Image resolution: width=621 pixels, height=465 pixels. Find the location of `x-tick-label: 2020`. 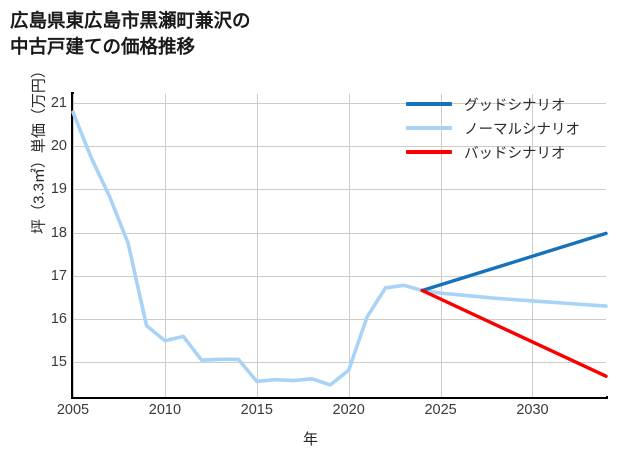

x-tick-label: 2020 is located at coordinates (348, 410).